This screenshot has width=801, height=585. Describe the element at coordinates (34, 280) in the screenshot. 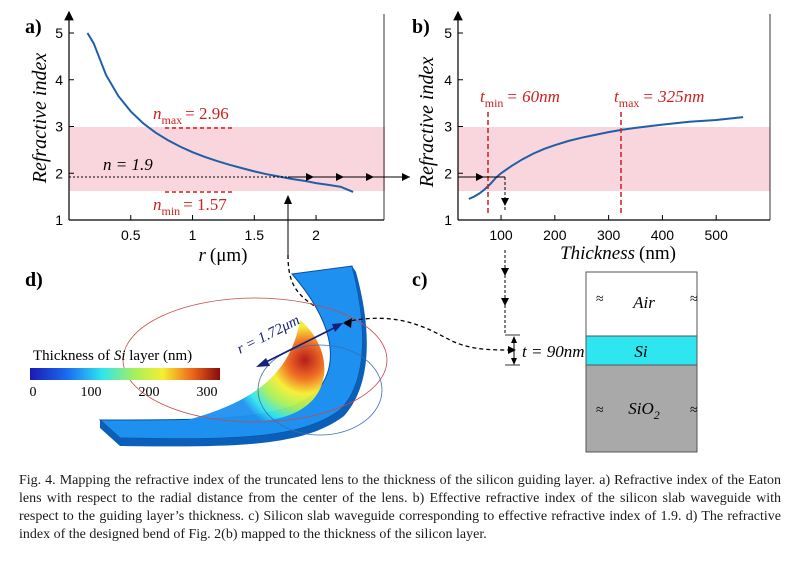

I see `panel-d-label: d)` at that location.